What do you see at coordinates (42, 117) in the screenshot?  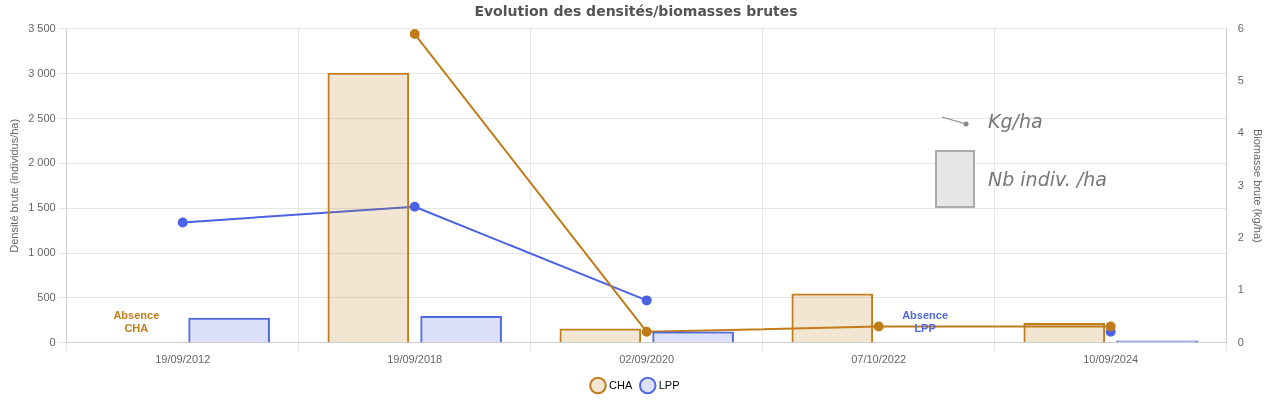 I see `y-tick-label: 2 500` at bounding box center [42, 117].